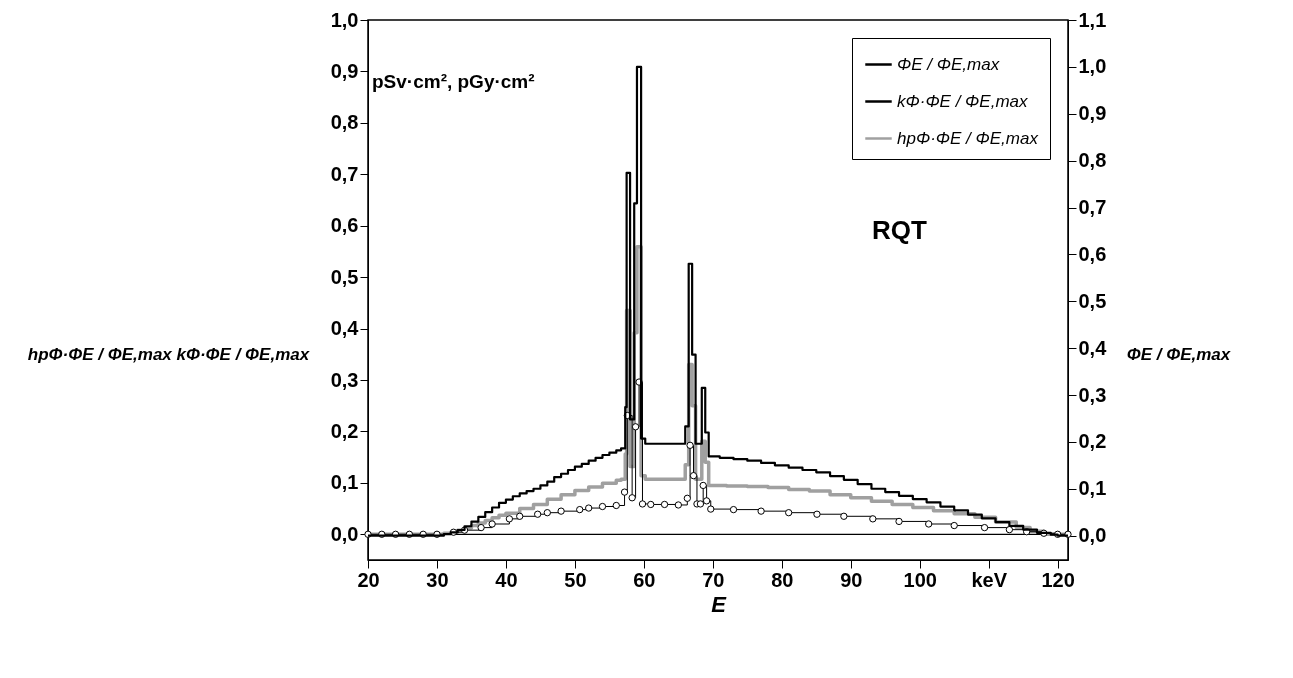  What do you see at coordinates (782, 579) in the screenshot?
I see `x-tick-label: 80` at bounding box center [782, 579].